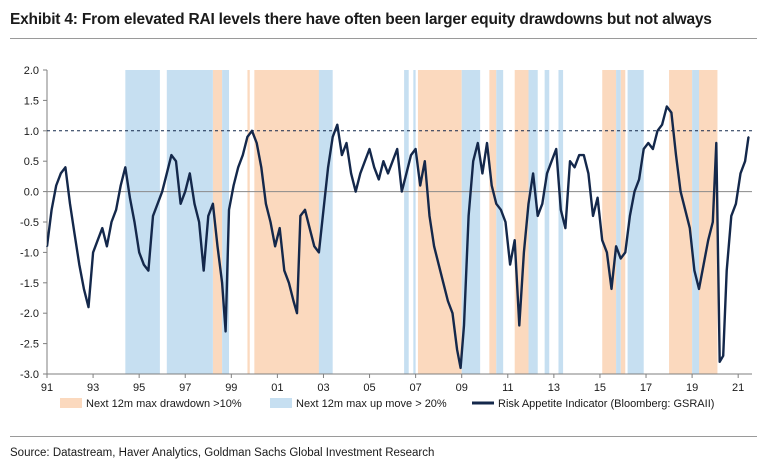 This screenshot has width=767, height=467. Describe the element at coordinates (31, 193) in the screenshot. I see `y-tick-label: 0.0` at that location.